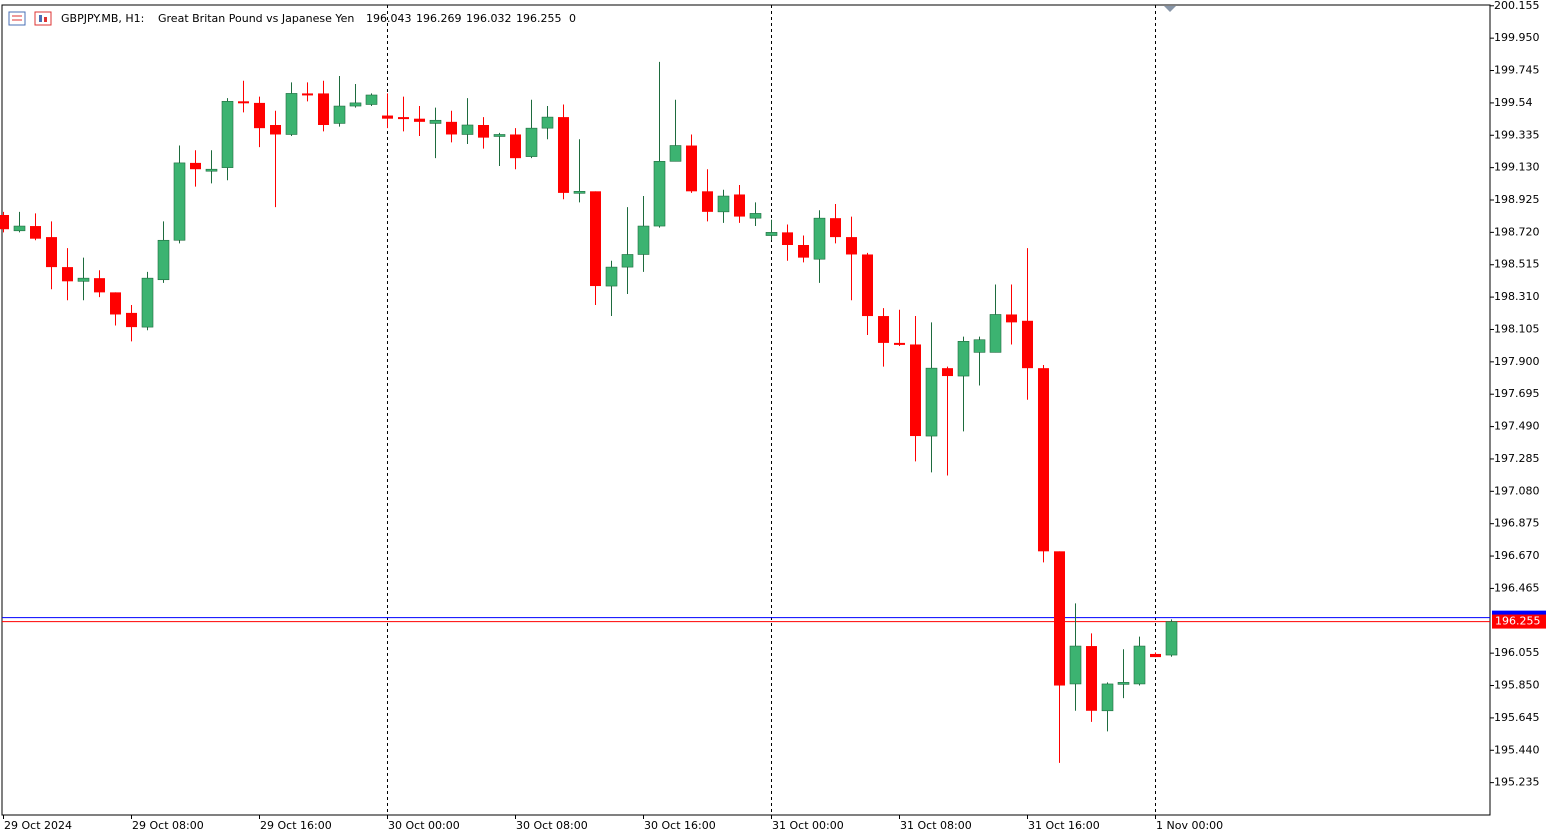  I want to click on y-tick-label: 200.155, so click(1517, 6).